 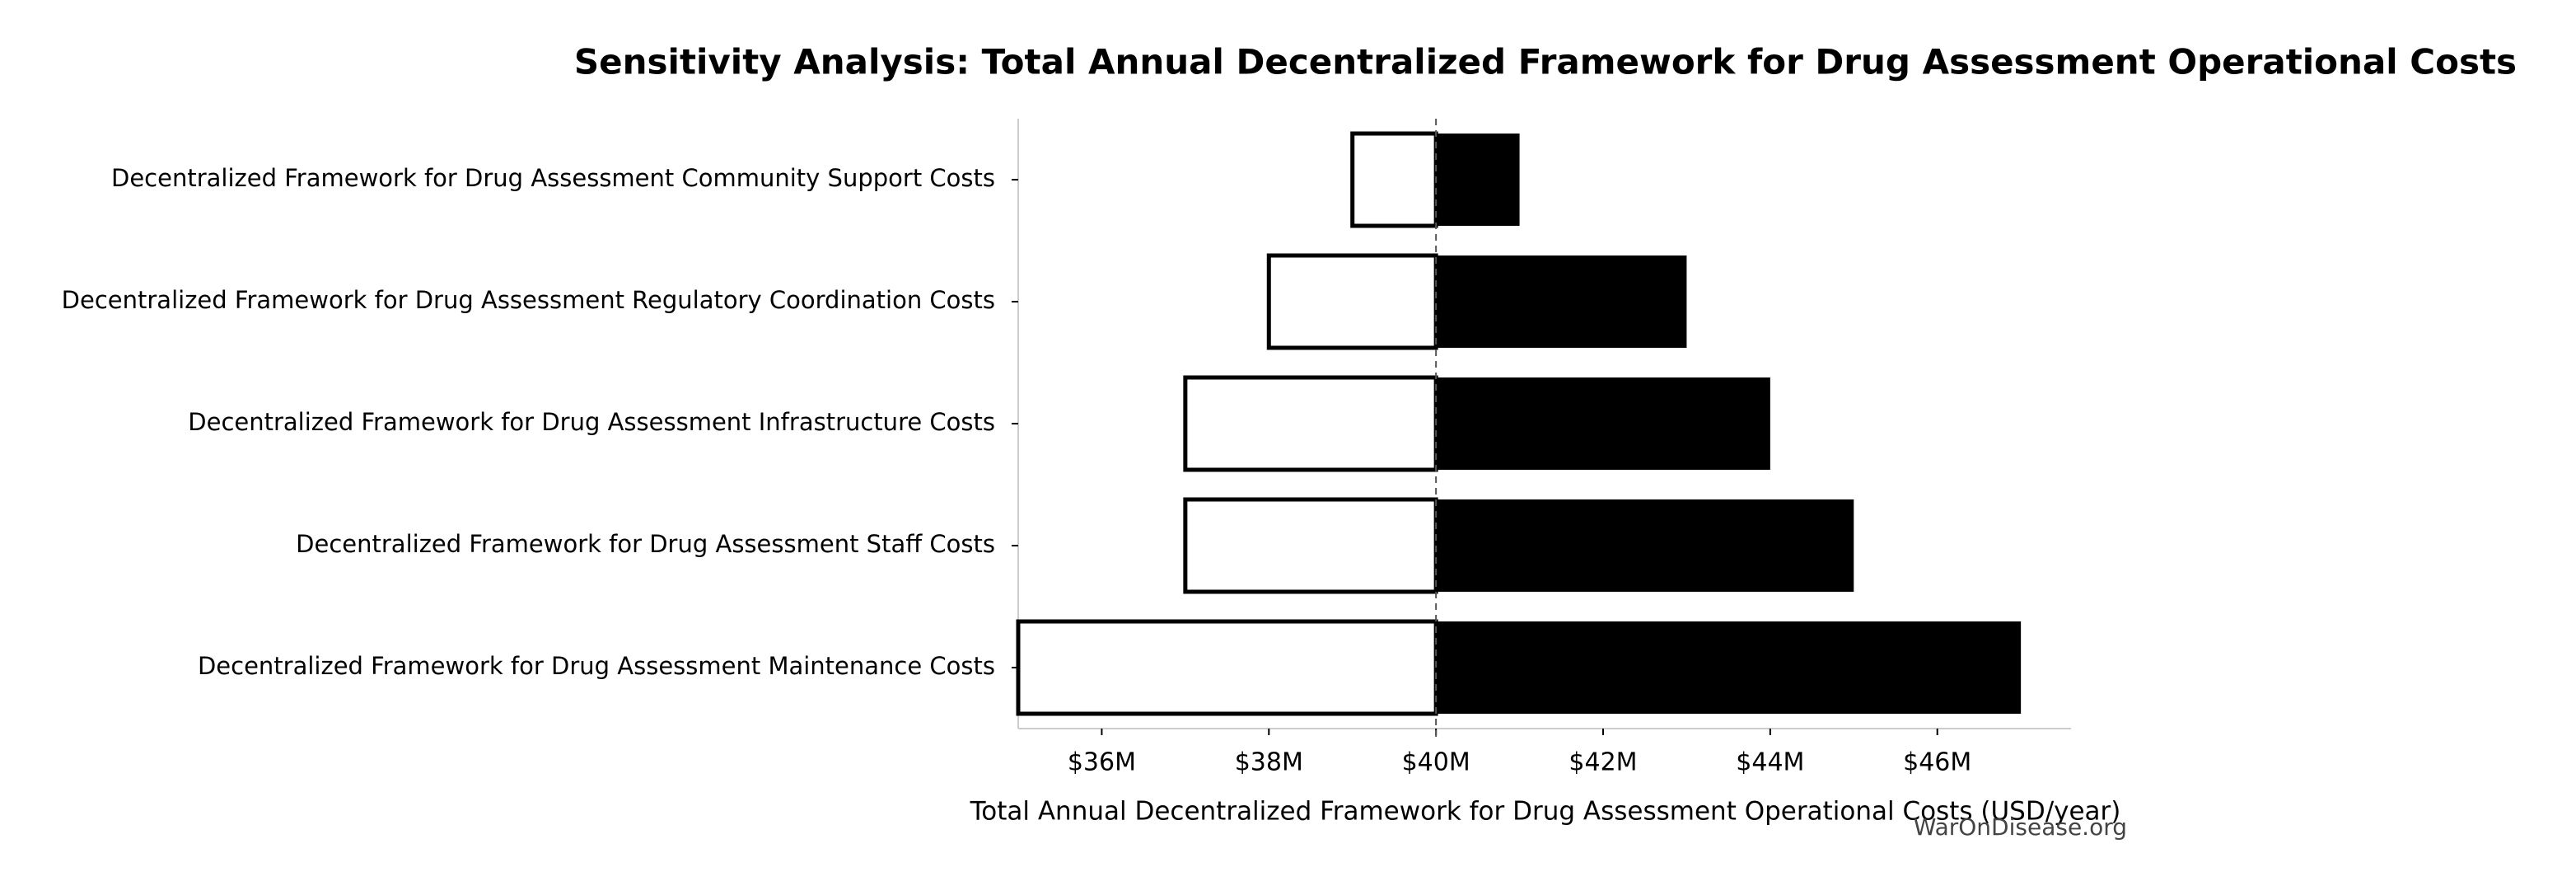 I want to click on x-tick-label: $46M, so click(x=1937, y=762).